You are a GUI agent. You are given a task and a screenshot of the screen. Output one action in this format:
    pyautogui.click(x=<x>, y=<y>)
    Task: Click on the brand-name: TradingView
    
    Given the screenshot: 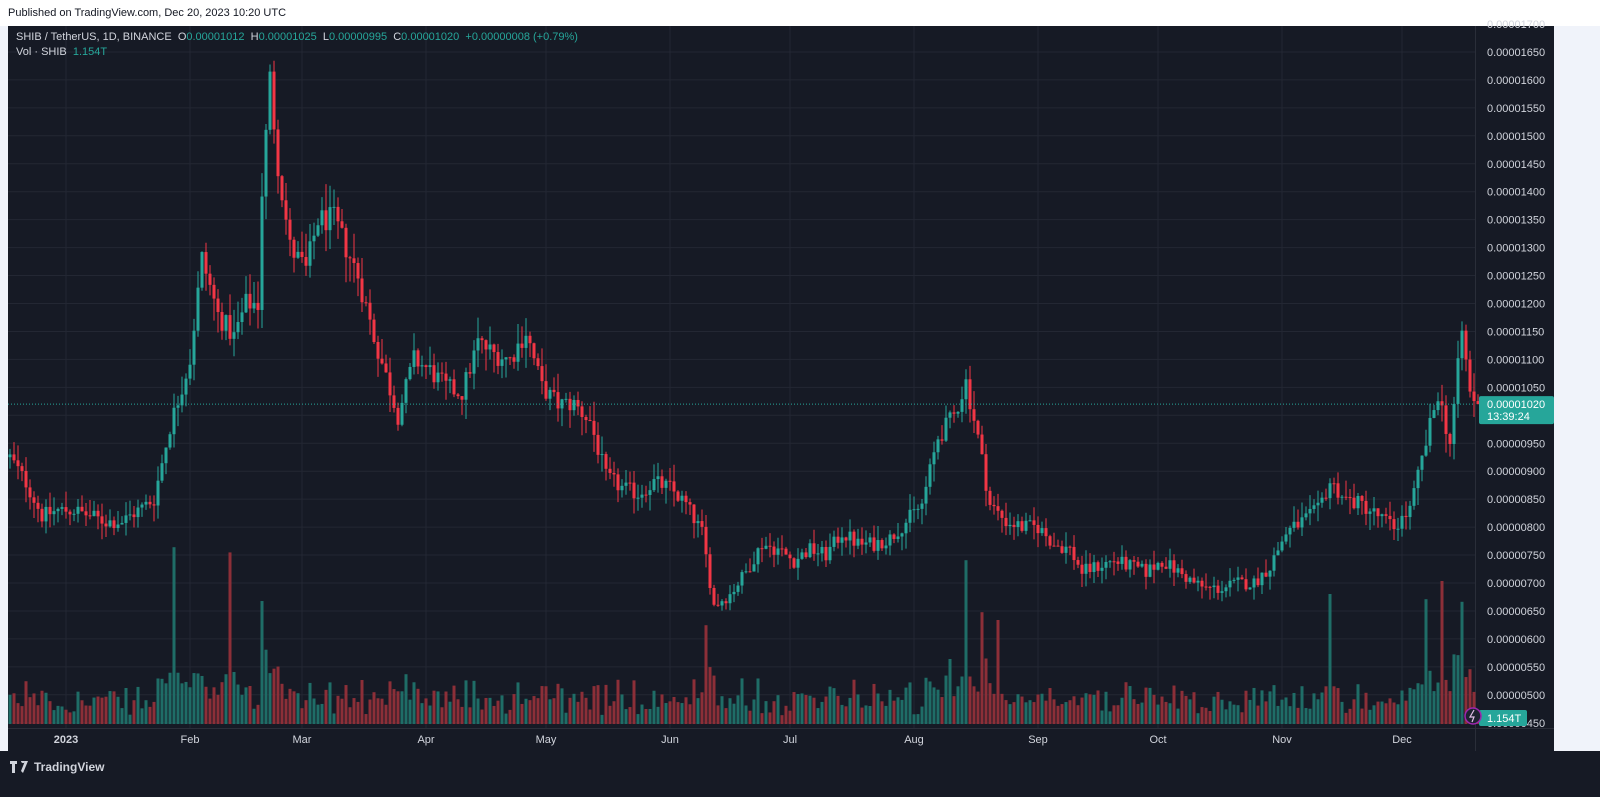 What is the action you would take?
    pyautogui.click(x=69, y=767)
    